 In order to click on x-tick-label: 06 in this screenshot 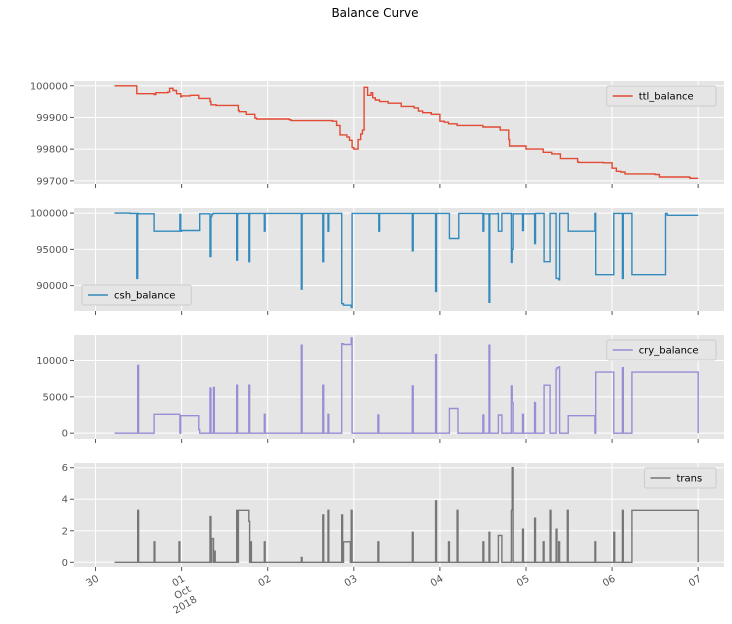, I will do `click(609, 582)`.